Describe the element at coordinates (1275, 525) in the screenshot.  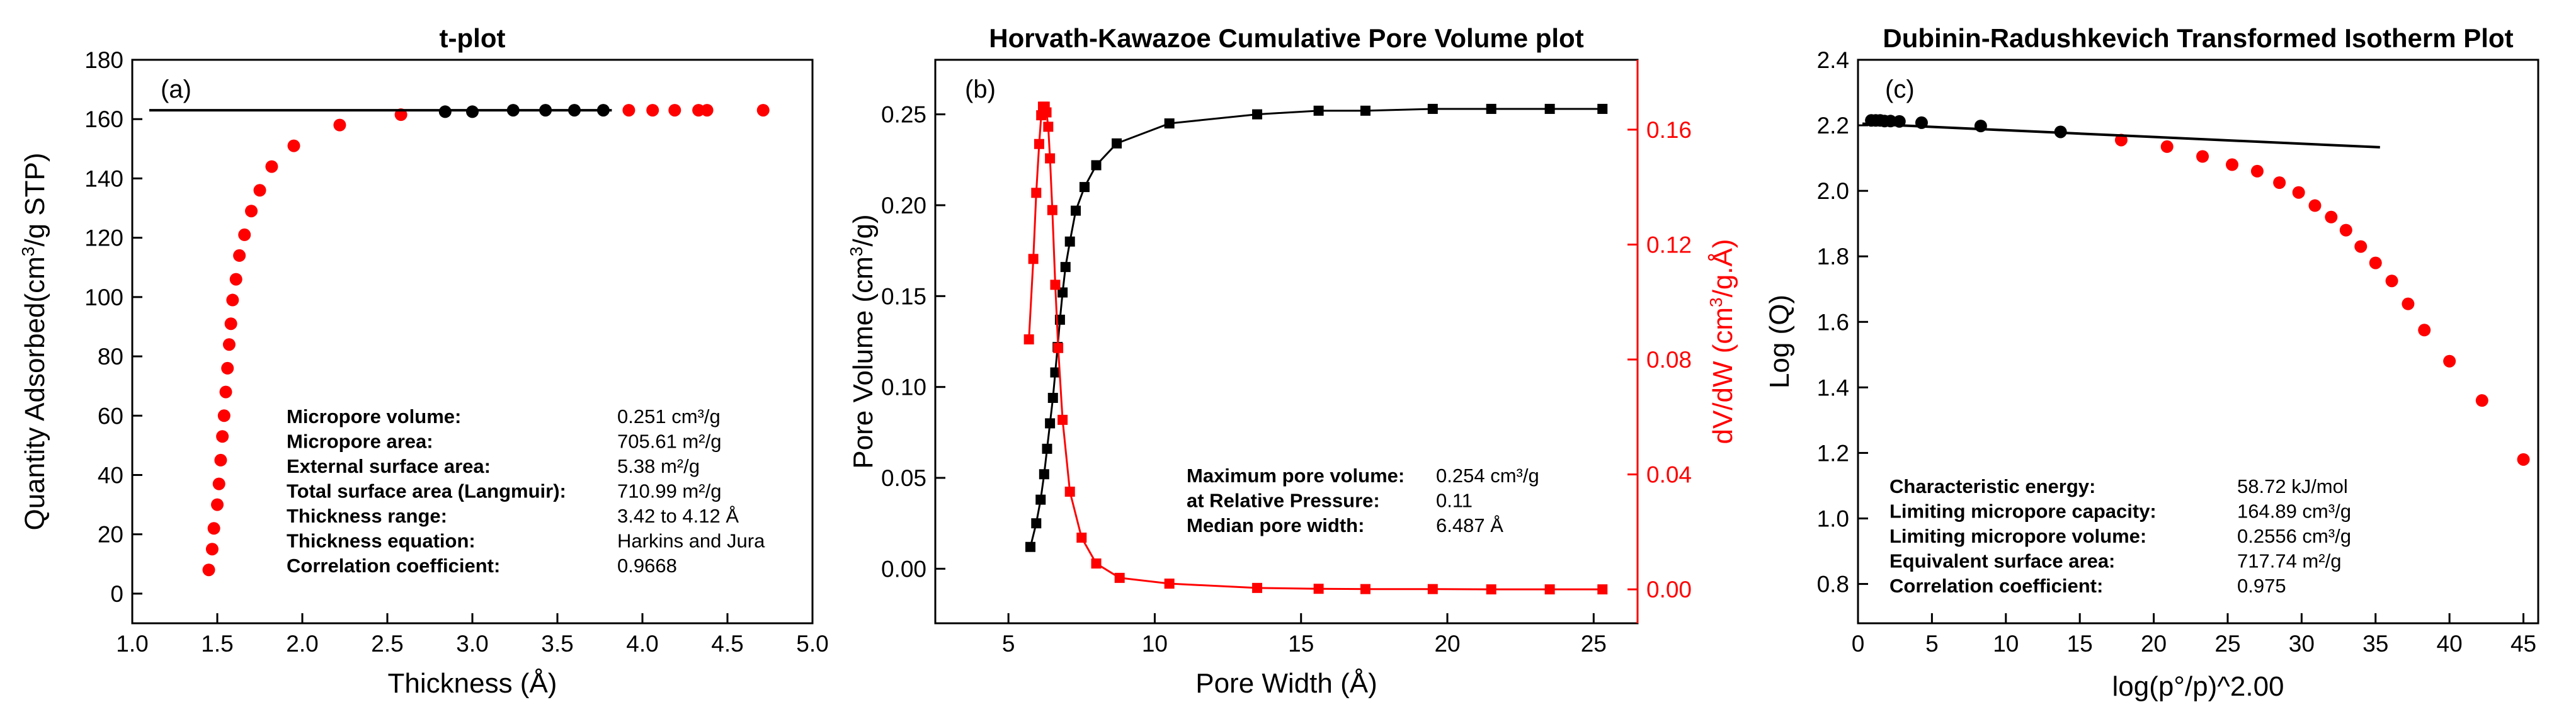
I see `annotation-label: Median pore width:` at that location.